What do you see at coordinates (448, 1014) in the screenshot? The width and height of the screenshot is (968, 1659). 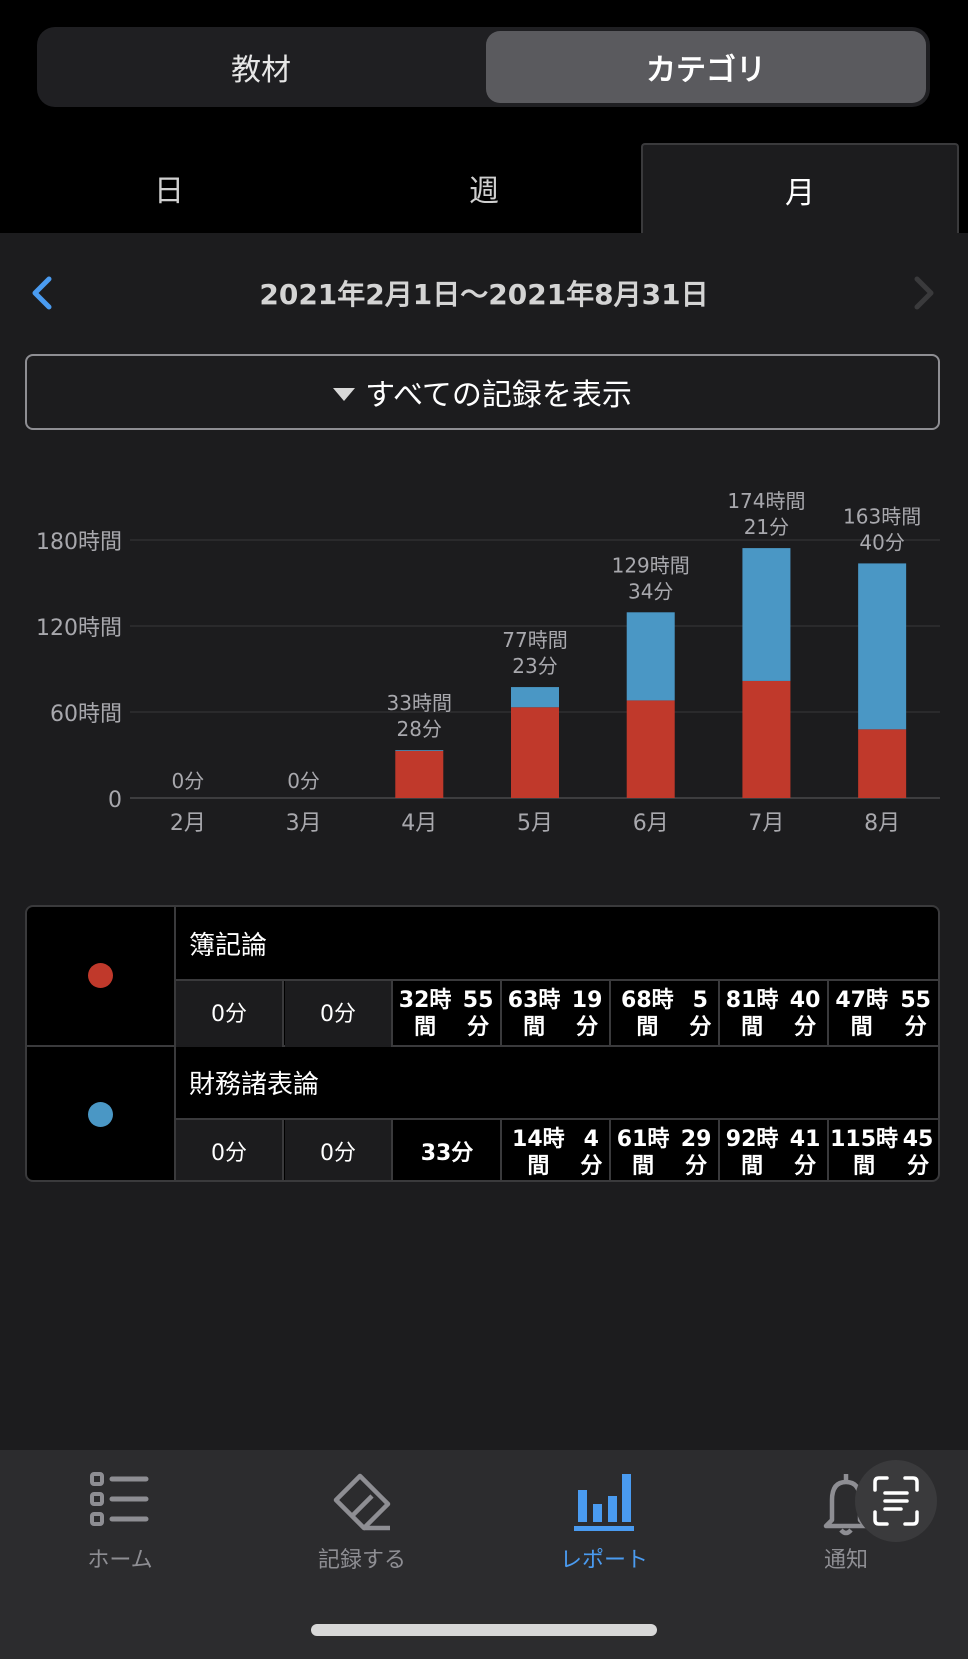 I see `value-cell: 32時間 55分` at bounding box center [448, 1014].